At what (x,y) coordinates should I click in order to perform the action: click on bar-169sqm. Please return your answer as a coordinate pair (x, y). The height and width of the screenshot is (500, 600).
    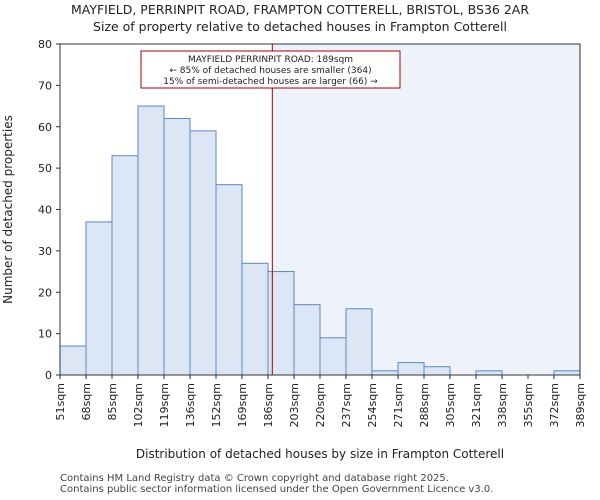
    Looking at the image, I should click on (255, 319).